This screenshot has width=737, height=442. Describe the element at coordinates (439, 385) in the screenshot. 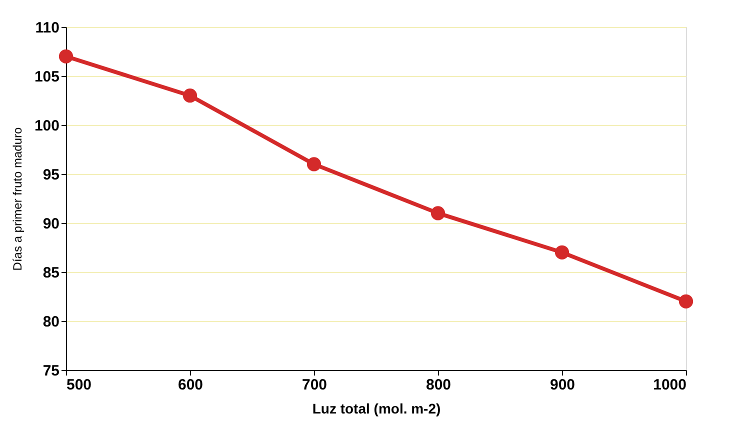

I see `x-tick-label: 800` at that location.